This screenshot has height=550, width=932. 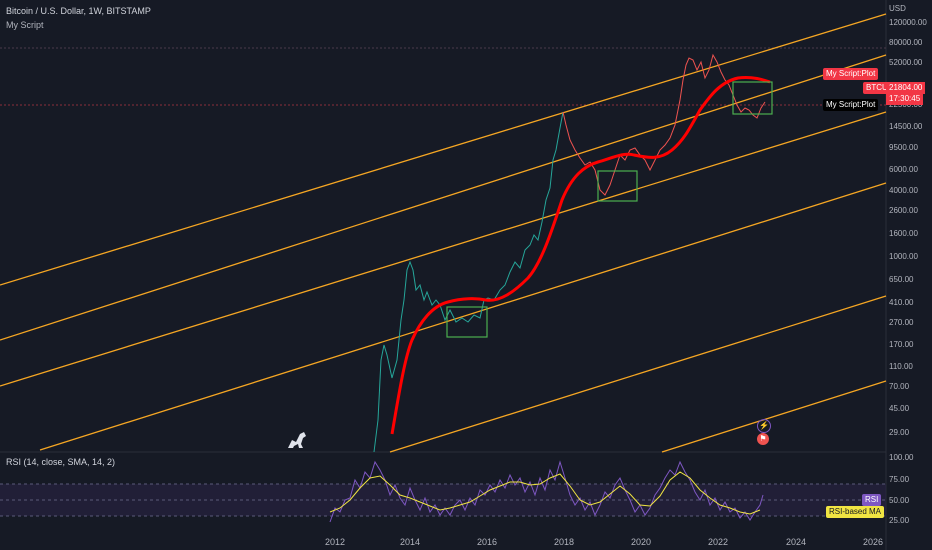 What do you see at coordinates (903, 210) in the screenshot?
I see `price-tick: 2600.00` at bounding box center [903, 210].